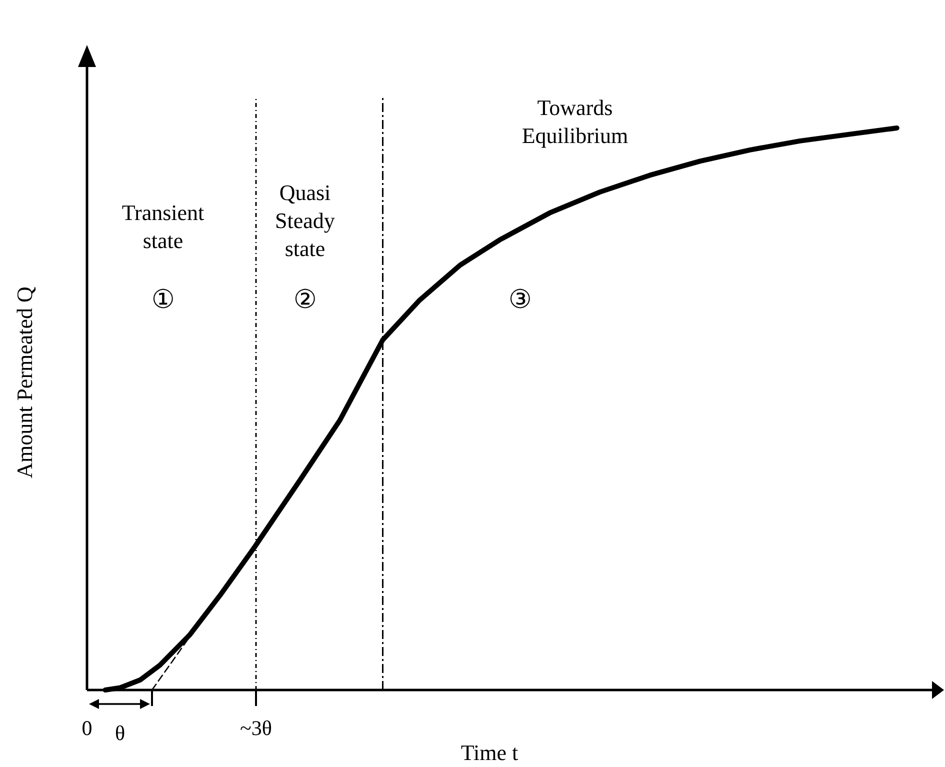 This screenshot has width=945, height=767. What do you see at coordinates (24, 382) in the screenshot?
I see `y-axis-title: Amount Permeated Q` at bounding box center [24, 382].